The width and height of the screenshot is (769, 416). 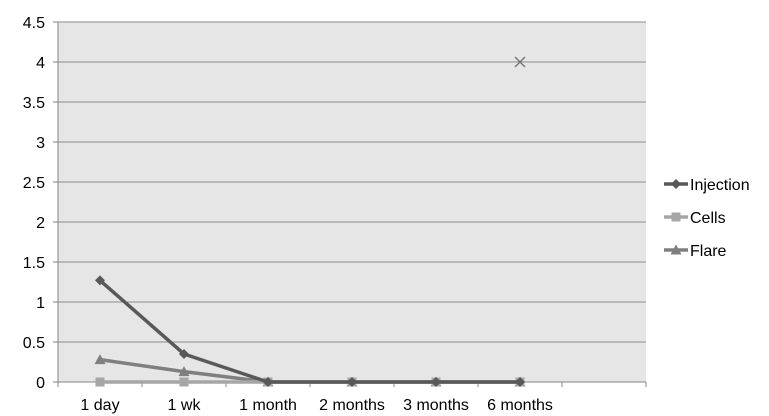 I want to click on x-tick-label: 1 wk, so click(x=185, y=405).